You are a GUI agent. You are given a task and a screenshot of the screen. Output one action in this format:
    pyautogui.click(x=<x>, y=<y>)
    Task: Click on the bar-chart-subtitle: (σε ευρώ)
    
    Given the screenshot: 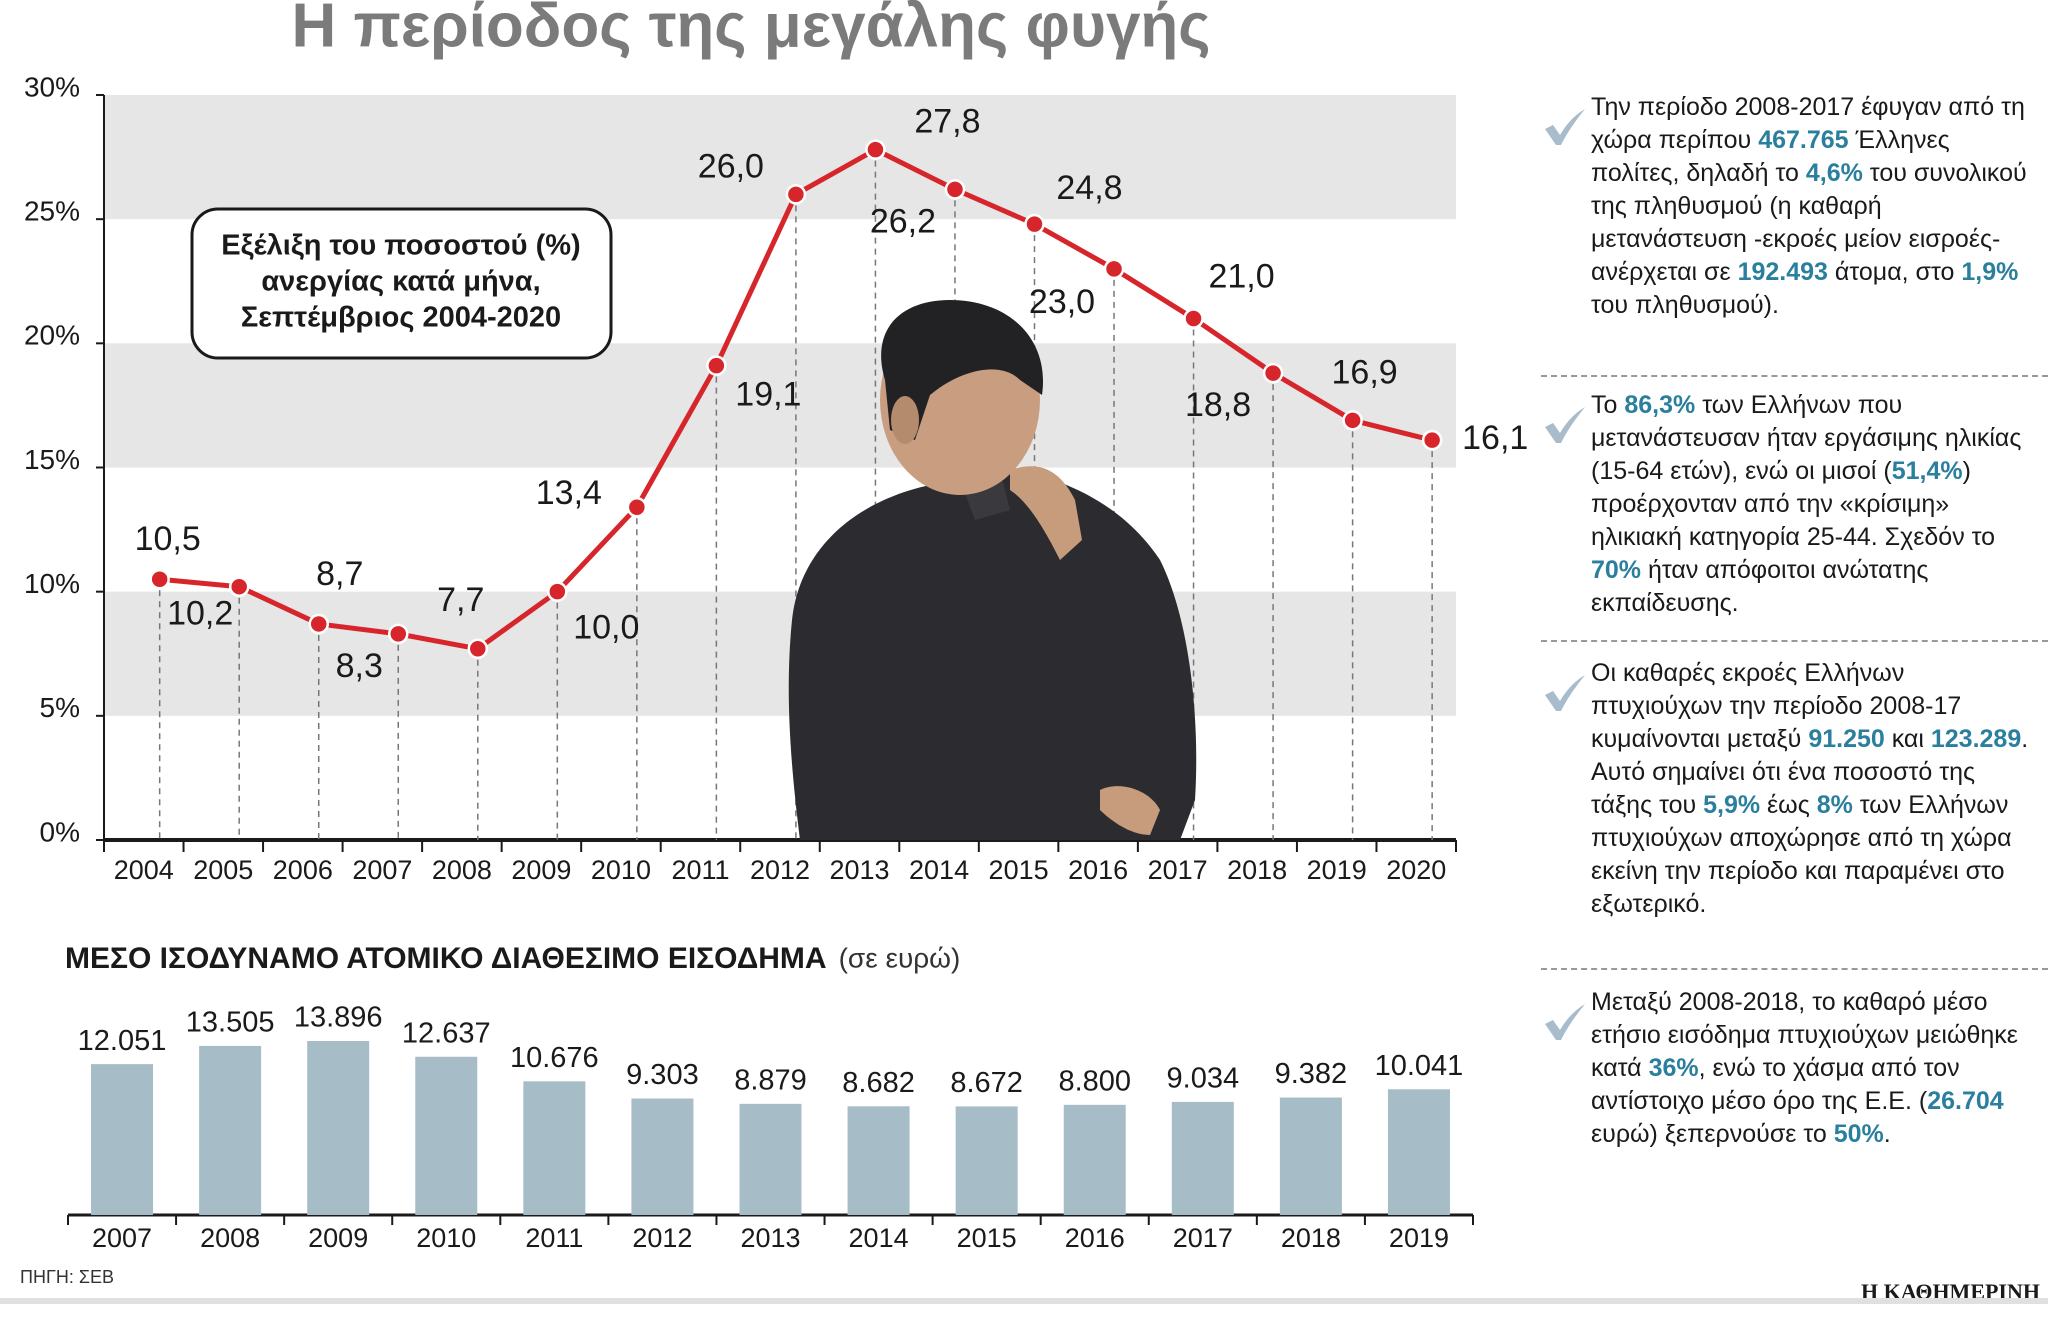 What is the action you would take?
    pyautogui.click(x=900, y=957)
    